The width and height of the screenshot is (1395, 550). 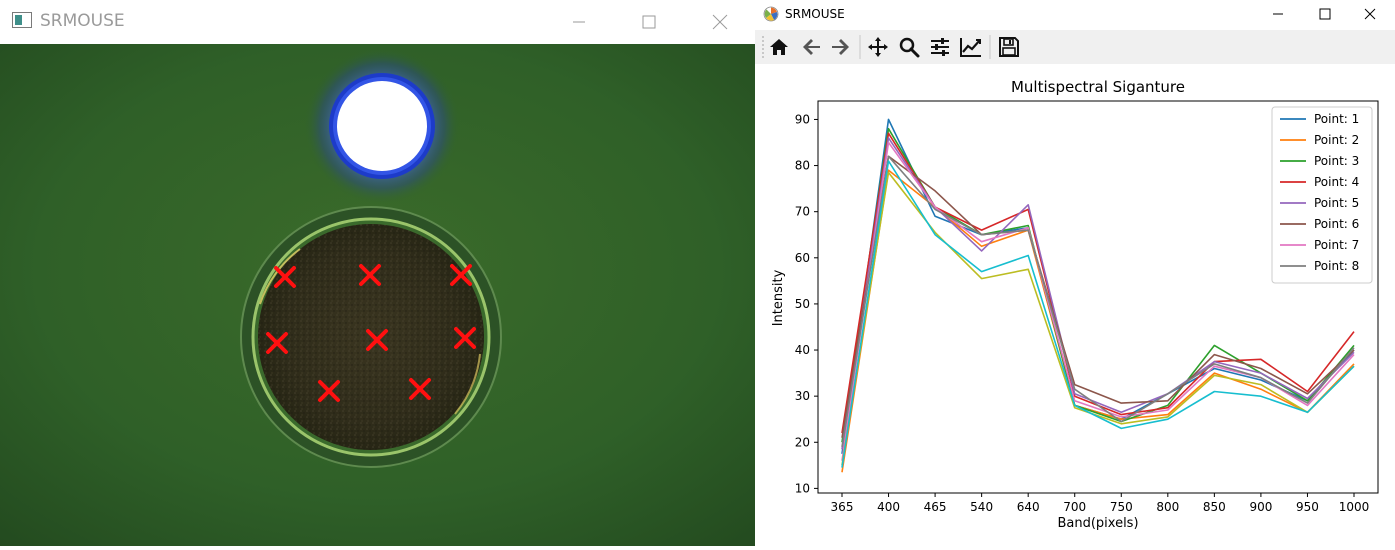 I want to click on home-icon, so click(x=779, y=47).